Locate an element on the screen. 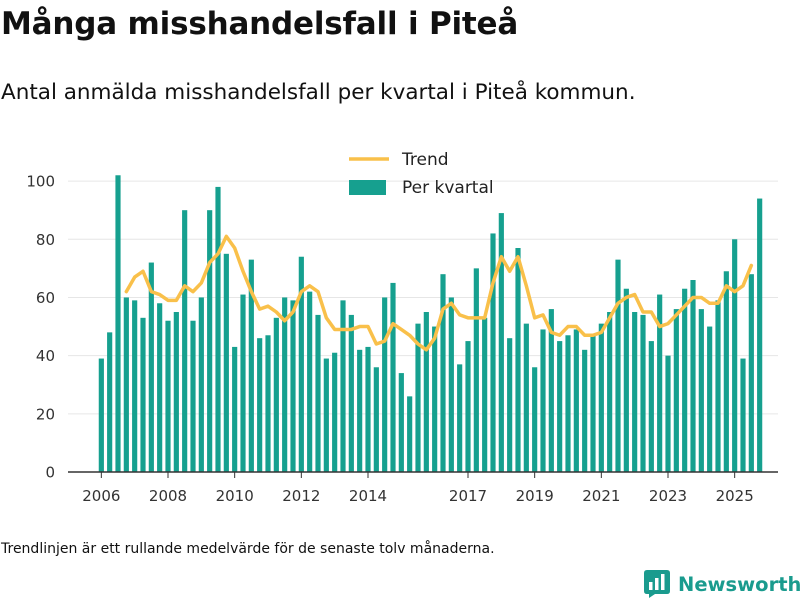 This screenshot has height=600, width=800. x-tick-label: 2019 is located at coordinates (535, 496).